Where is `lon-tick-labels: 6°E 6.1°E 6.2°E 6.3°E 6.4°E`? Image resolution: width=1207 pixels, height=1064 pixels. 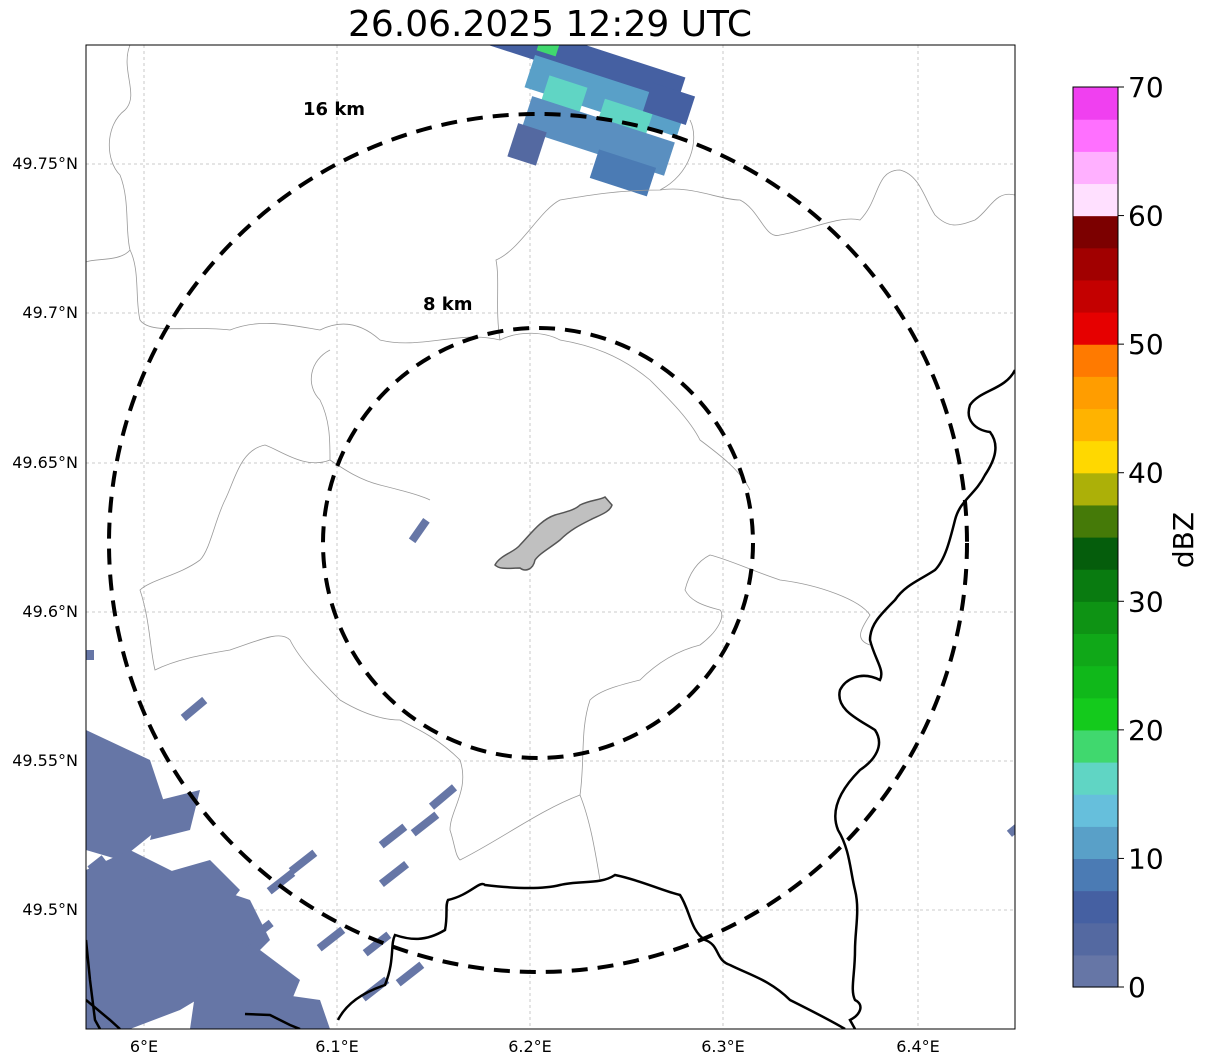 lon-tick-labels: 6°E 6.1°E 6.2°E 6.3°E 6.4°E is located at coordinates (535, 1046).